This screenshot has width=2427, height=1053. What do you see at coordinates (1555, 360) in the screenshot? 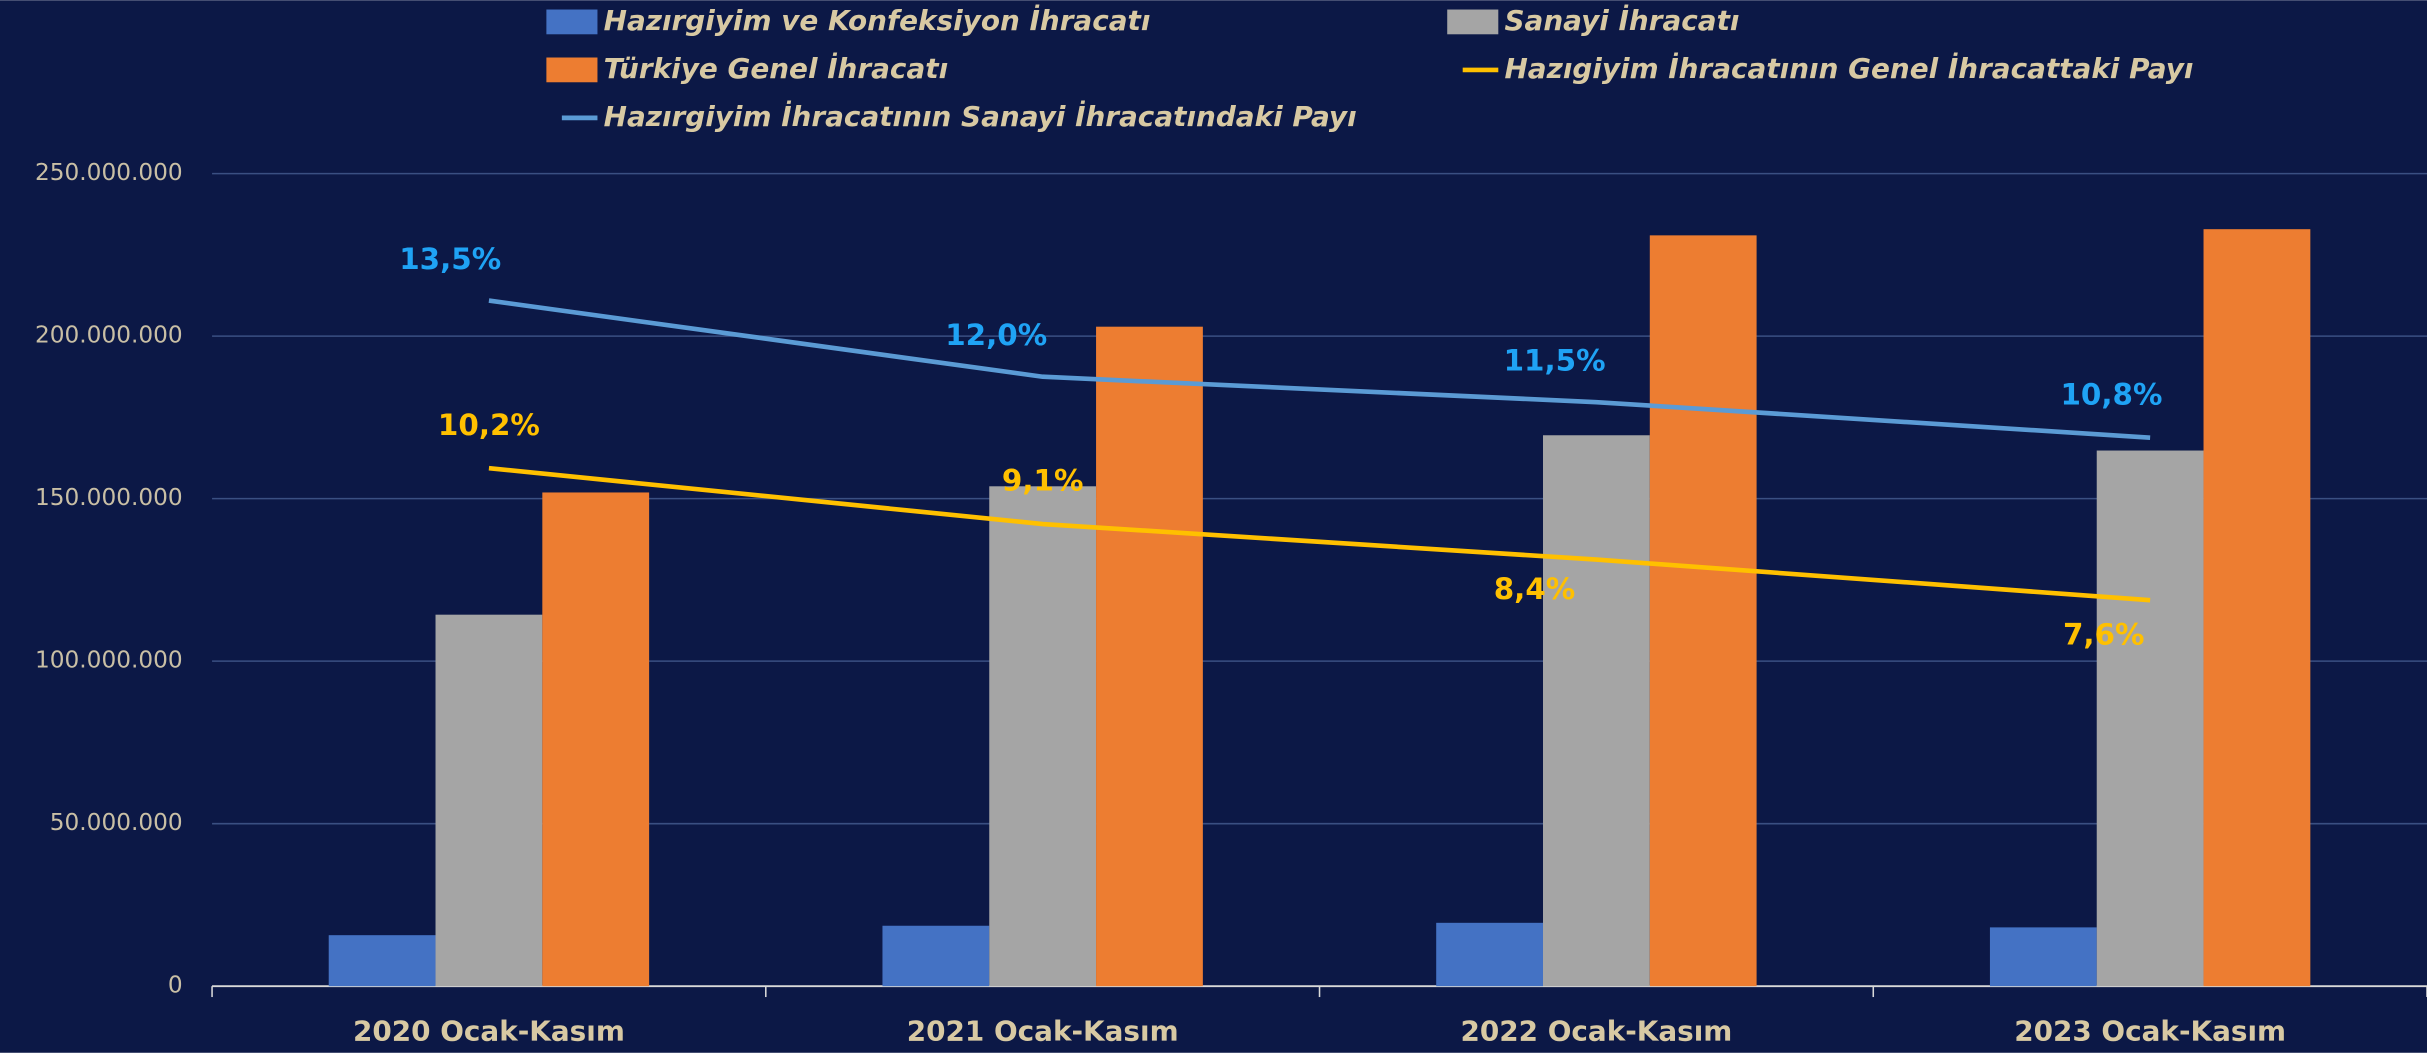
I see `data-label: 11,5%` at bounding box center [1555, 360].